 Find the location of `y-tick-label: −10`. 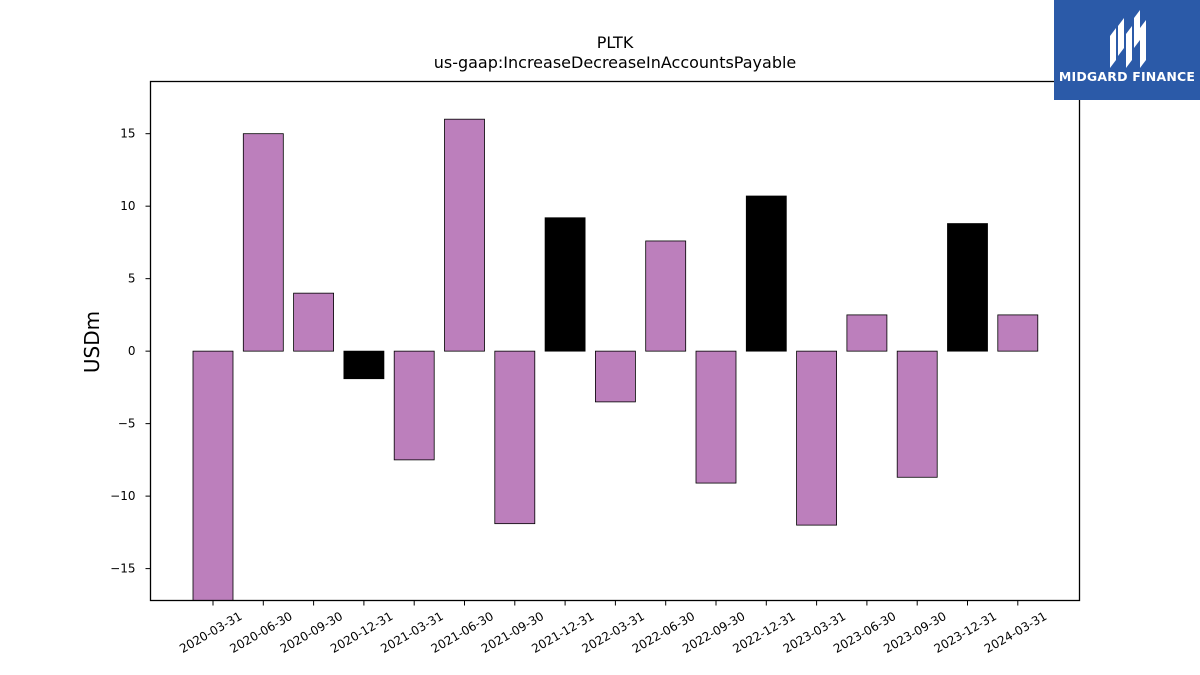

y-tick-label: −10 is located at coordinates (122, 496).